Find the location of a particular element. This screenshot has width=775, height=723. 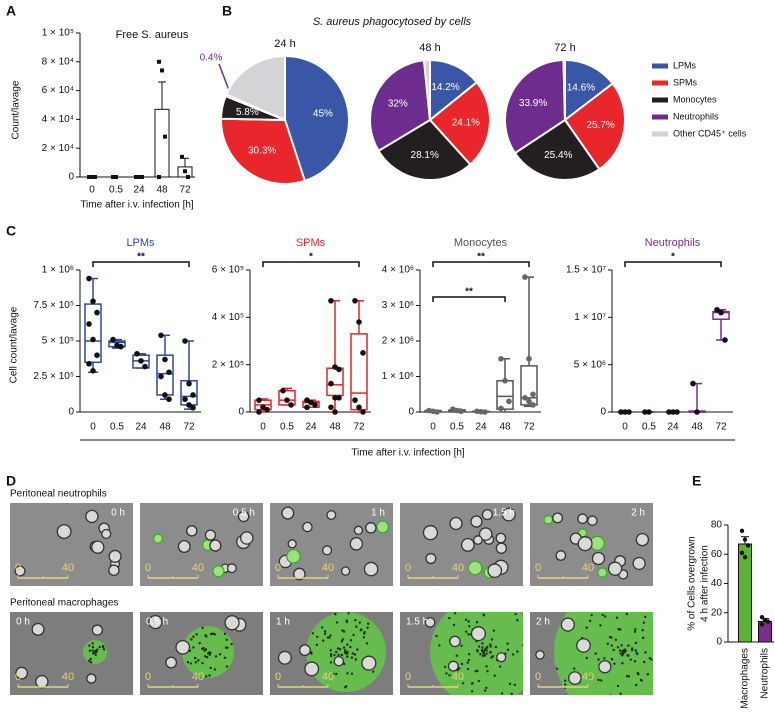

time-label: 1 h is located at coordinates (378, 513).